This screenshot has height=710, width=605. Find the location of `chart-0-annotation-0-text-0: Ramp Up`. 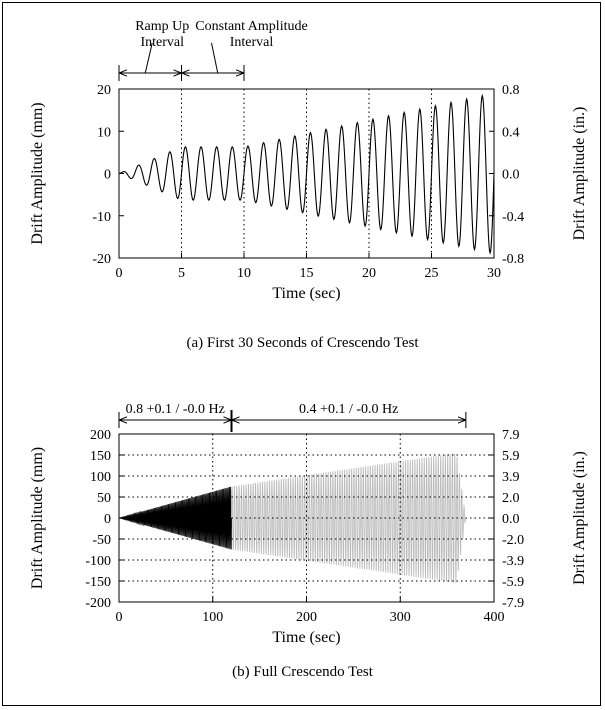

chart-0-annotation-0-text-0: Ramp Up is located at coordinates (162, 26).